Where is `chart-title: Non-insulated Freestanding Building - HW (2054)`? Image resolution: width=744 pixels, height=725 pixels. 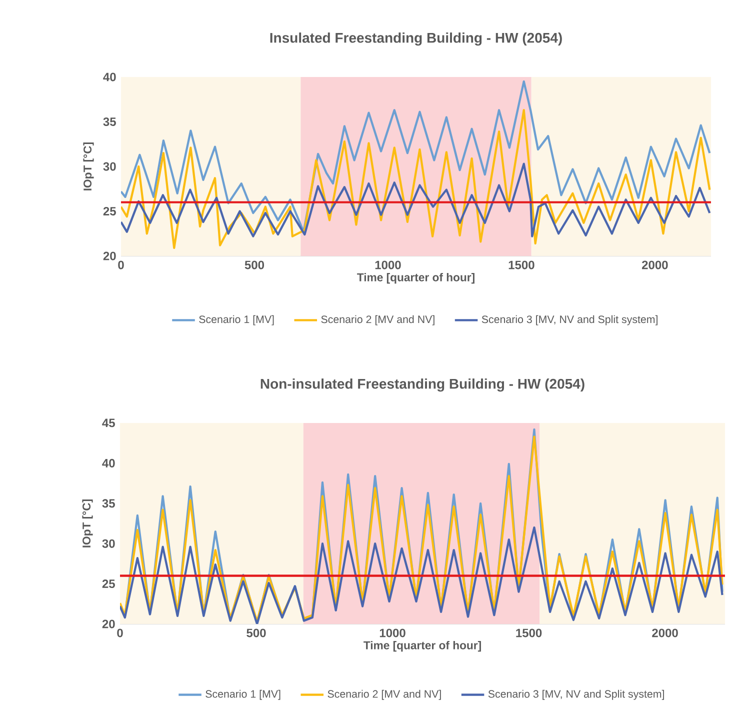
chart-title: Non-insulated Freestanding Building - HW (2054) is located at coordinates (422, 385).